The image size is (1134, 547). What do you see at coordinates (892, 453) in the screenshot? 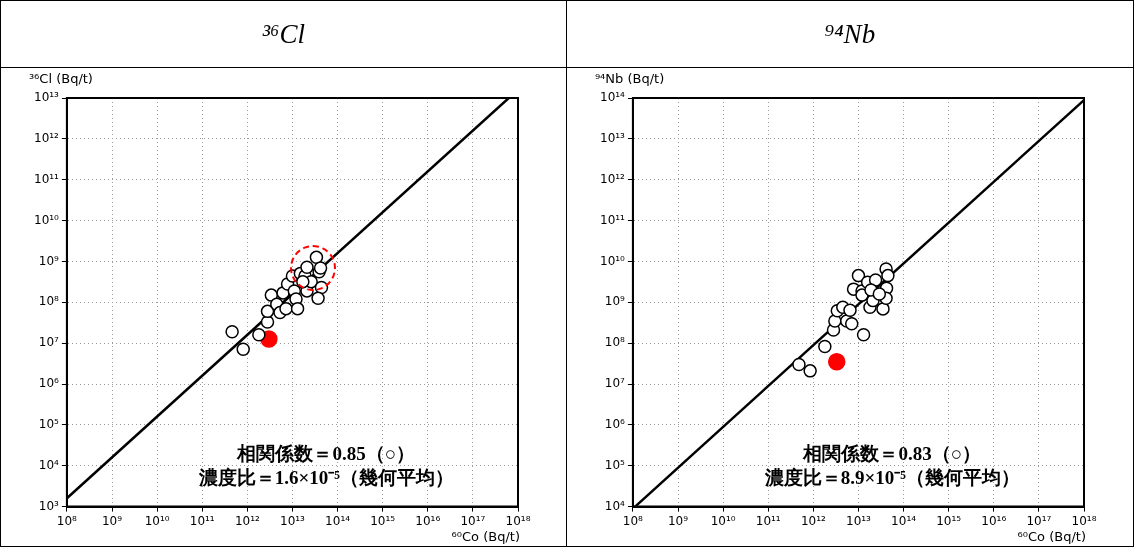
I see `annotation: 相関係数＝0.83（○）` at bounding box center [892, 453].